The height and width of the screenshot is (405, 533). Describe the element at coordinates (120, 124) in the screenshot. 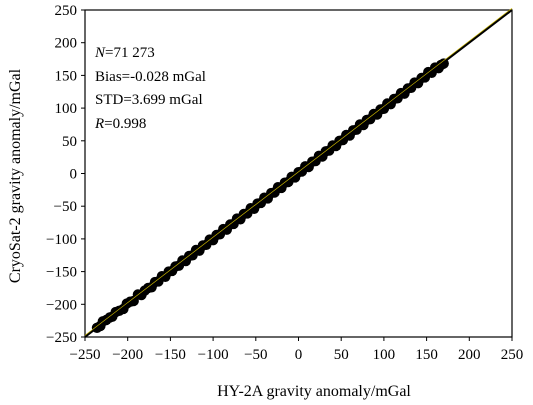

I see `stat-r: R=0.998` at that location.